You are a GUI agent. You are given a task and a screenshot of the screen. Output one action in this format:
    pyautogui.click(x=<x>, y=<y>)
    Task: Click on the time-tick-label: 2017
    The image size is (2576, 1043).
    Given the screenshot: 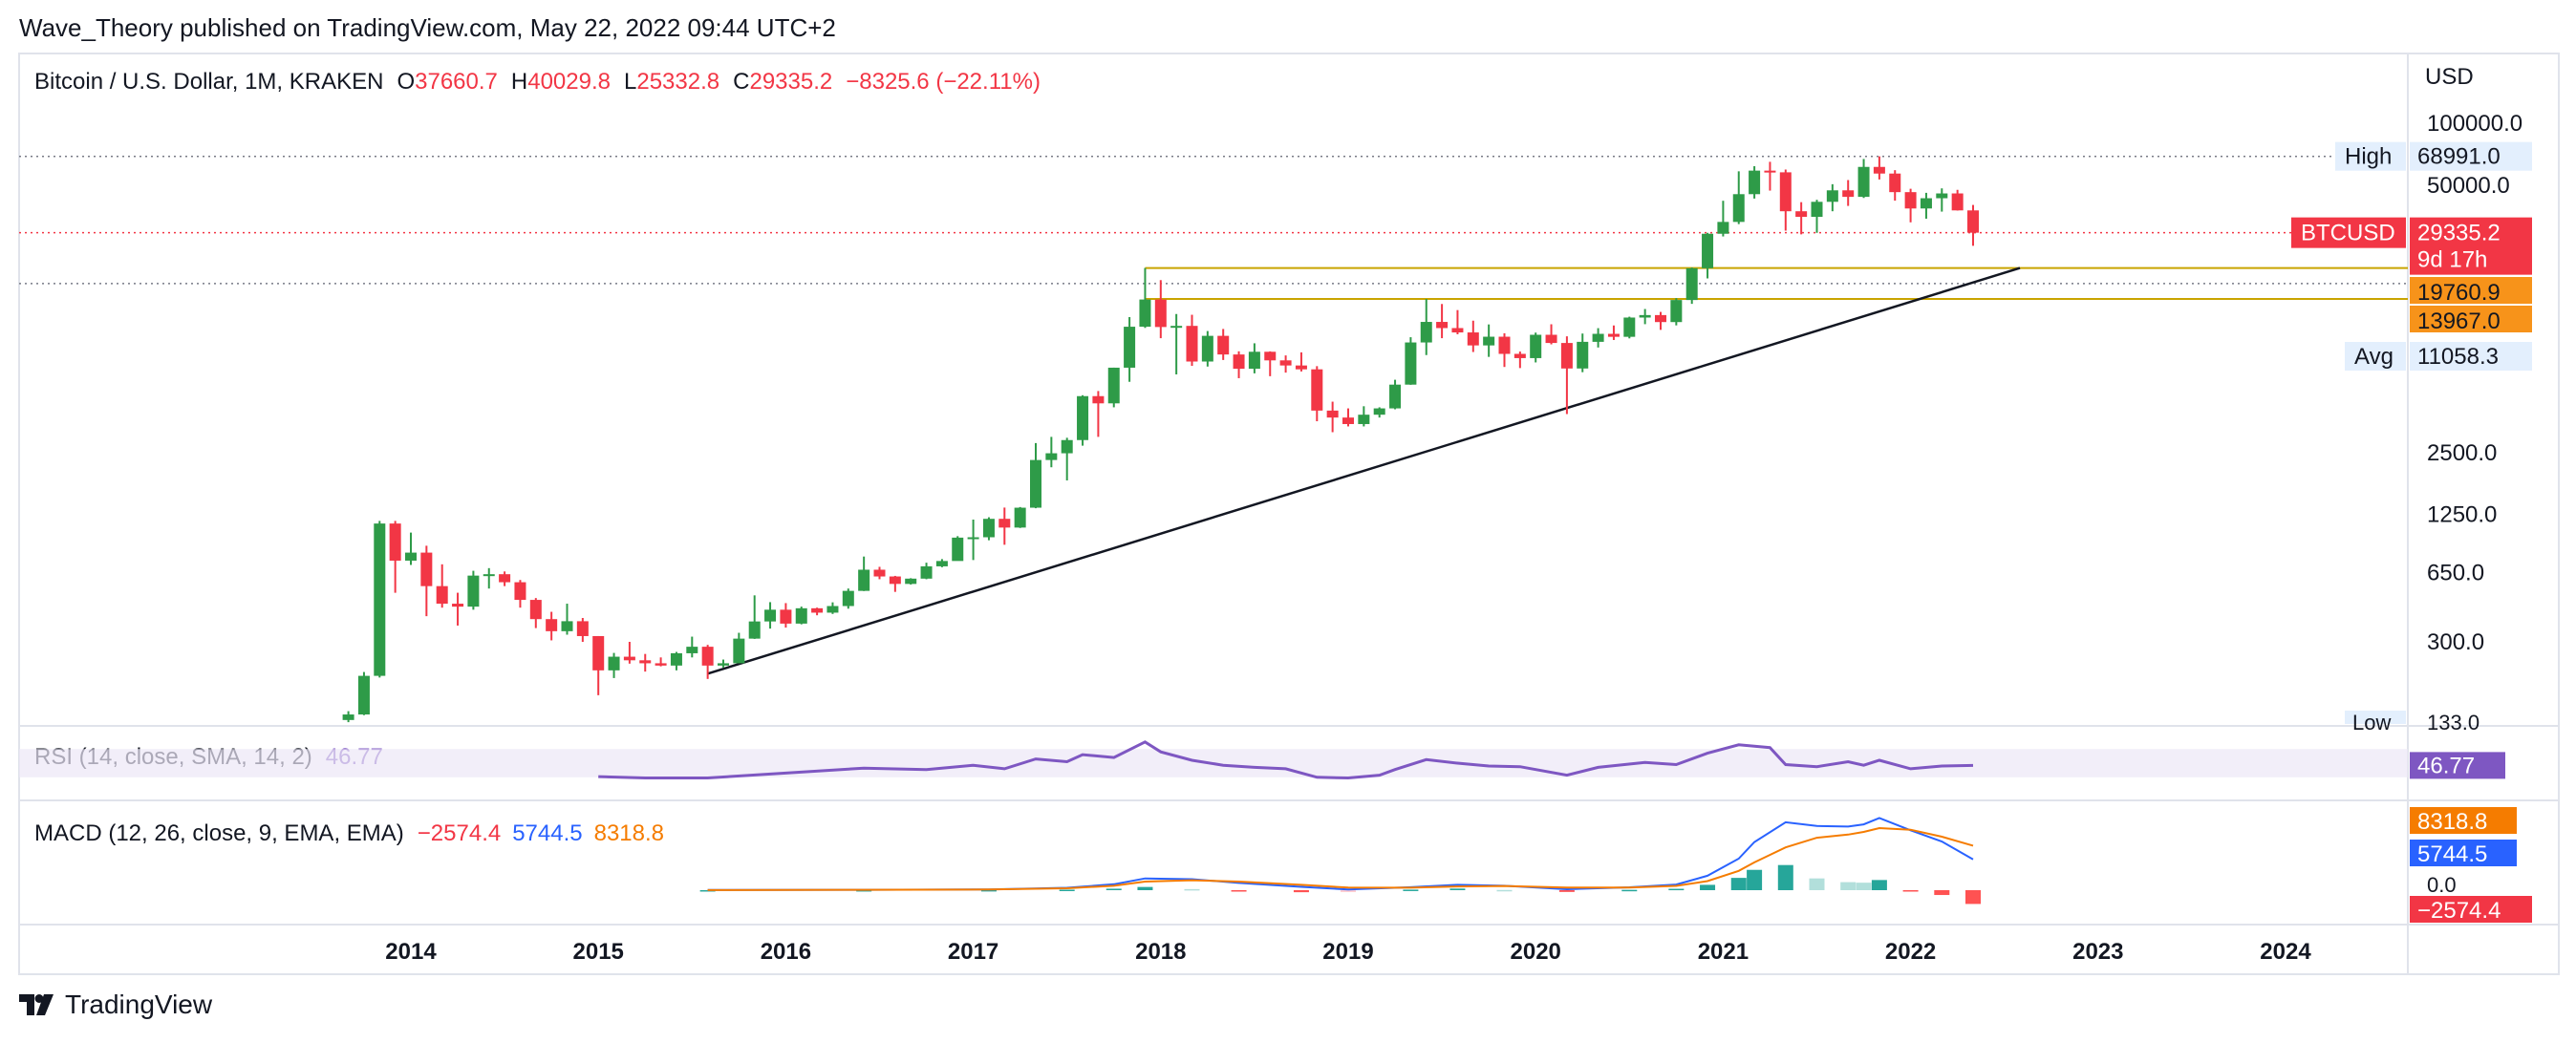 What is the action you would take?
    pyautogui.click(x=973, y=952)
    